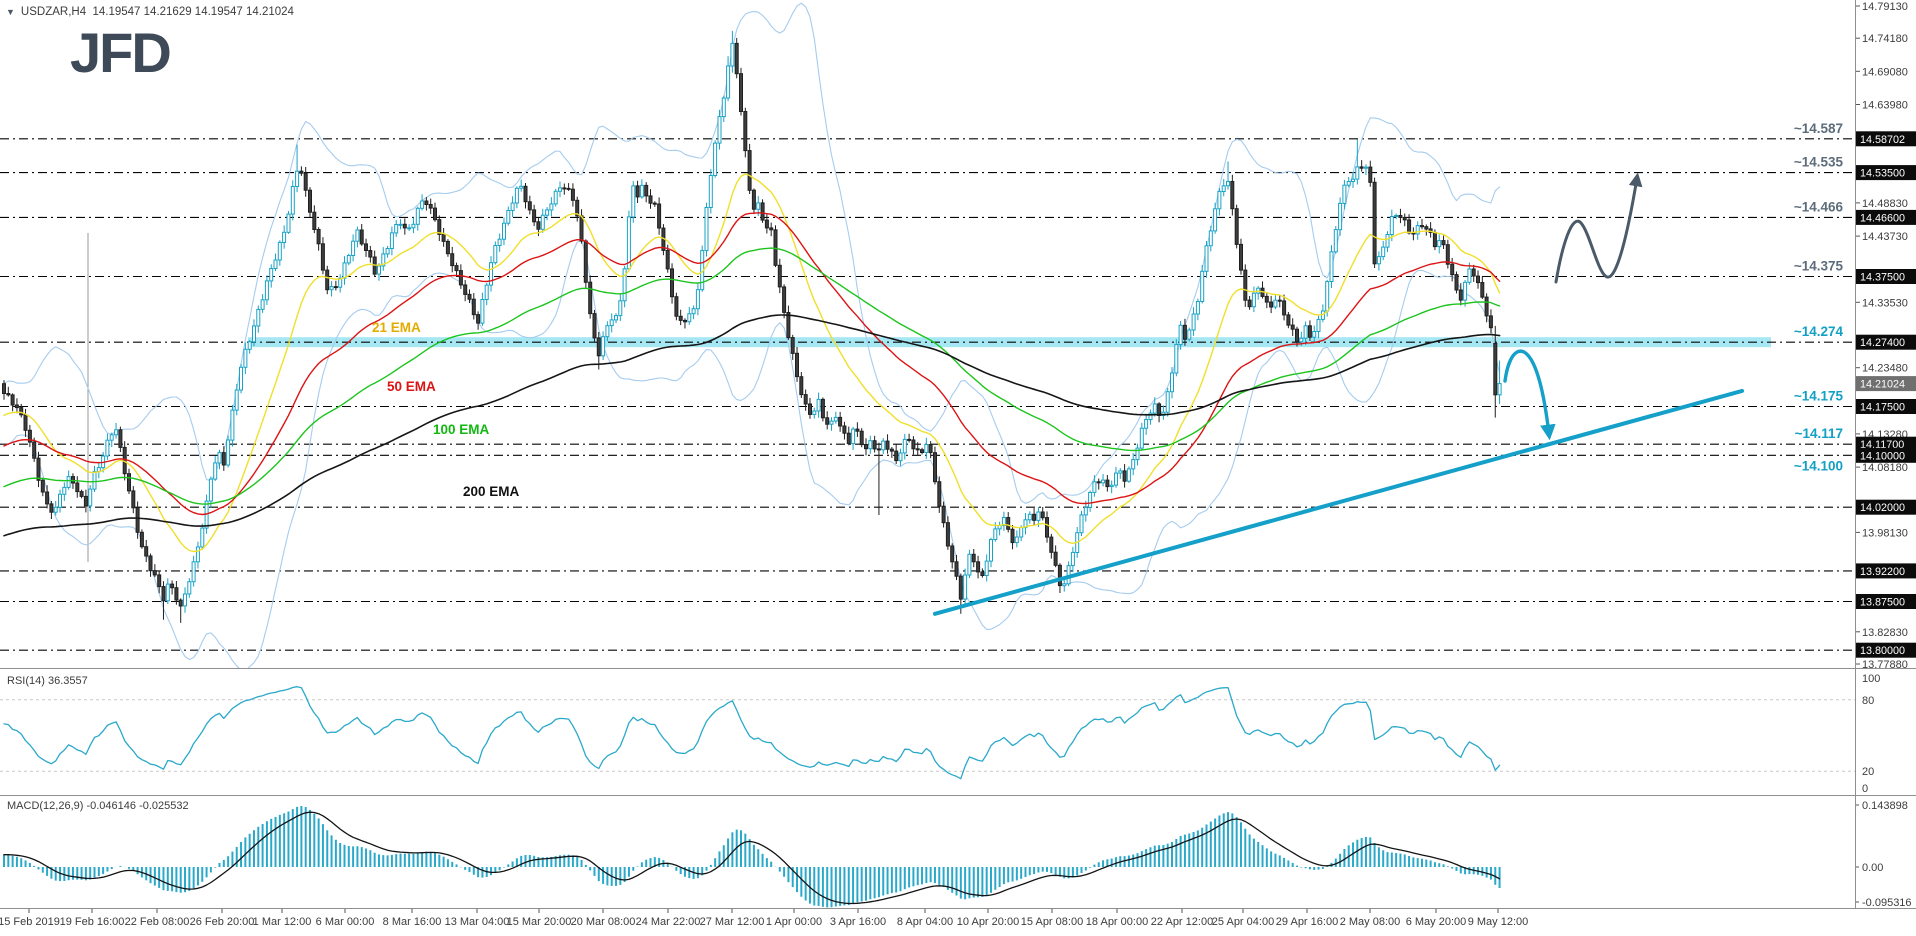 The image size is (1916, 936). Describe the element at coordinates (1885, 39) in the screenshot. I see `price-tick-label: 14.74180` at that location.